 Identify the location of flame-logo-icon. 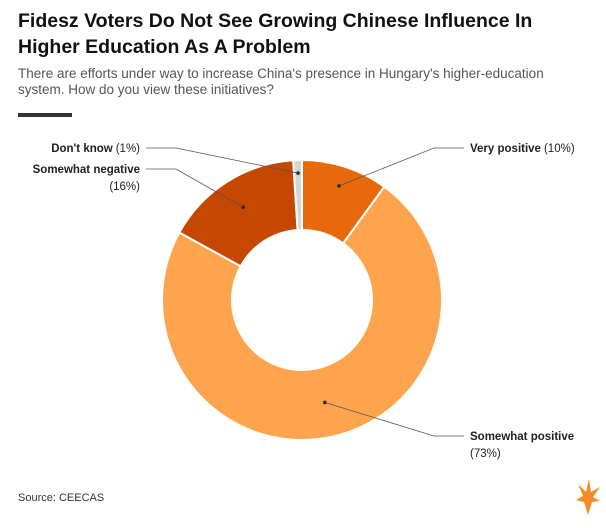
(588, 497).